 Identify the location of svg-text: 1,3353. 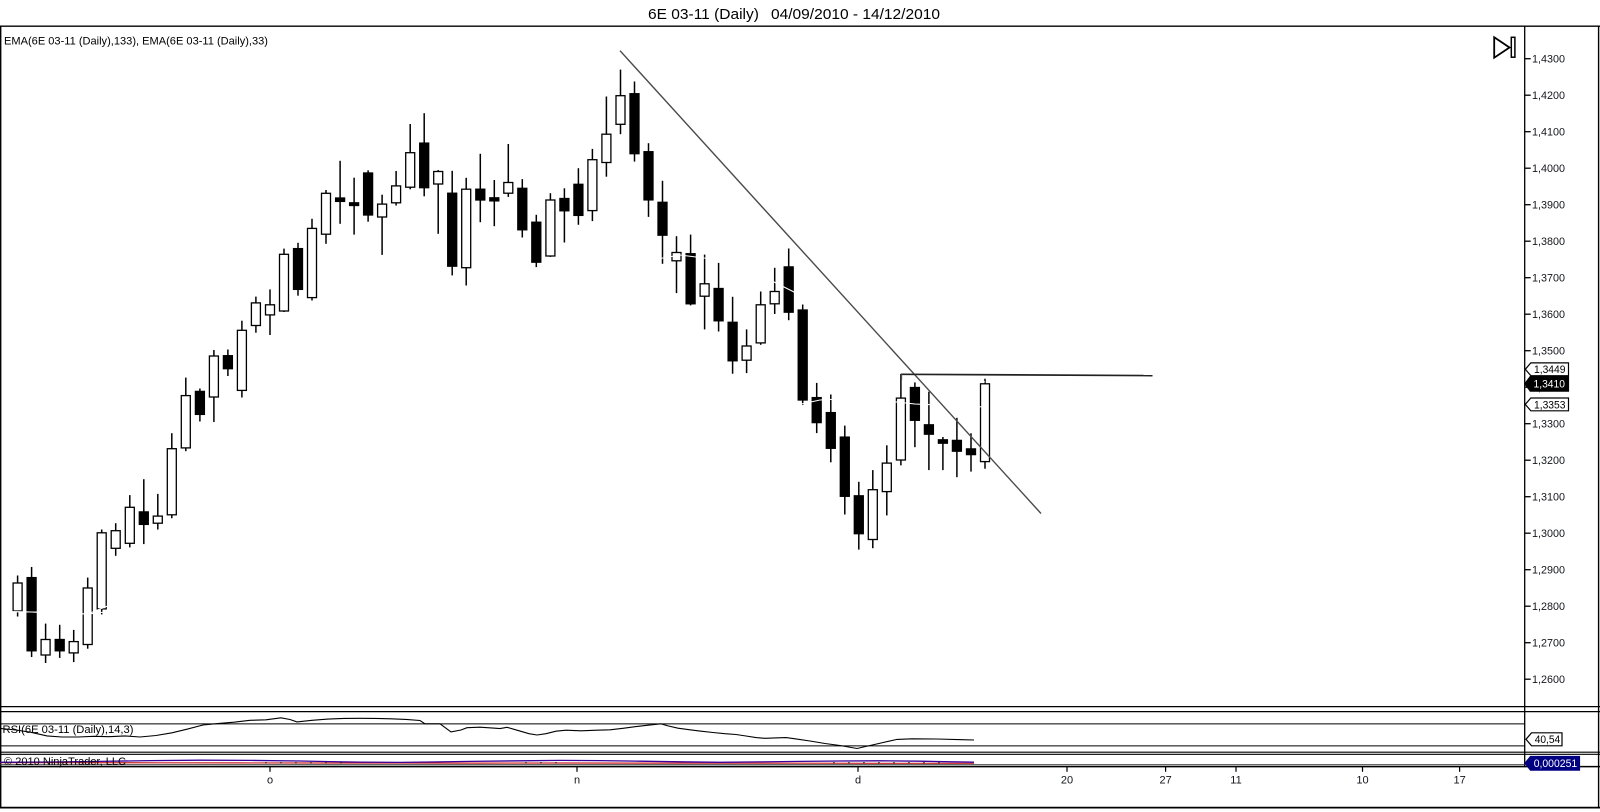
(1550, 405).